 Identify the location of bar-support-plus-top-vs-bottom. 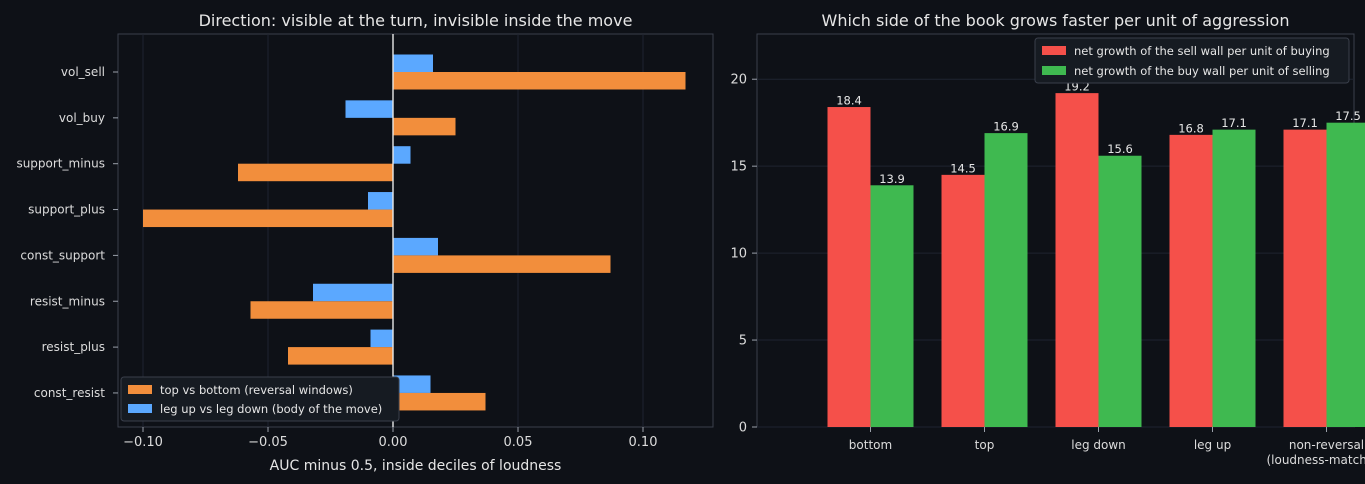
(268, 218).